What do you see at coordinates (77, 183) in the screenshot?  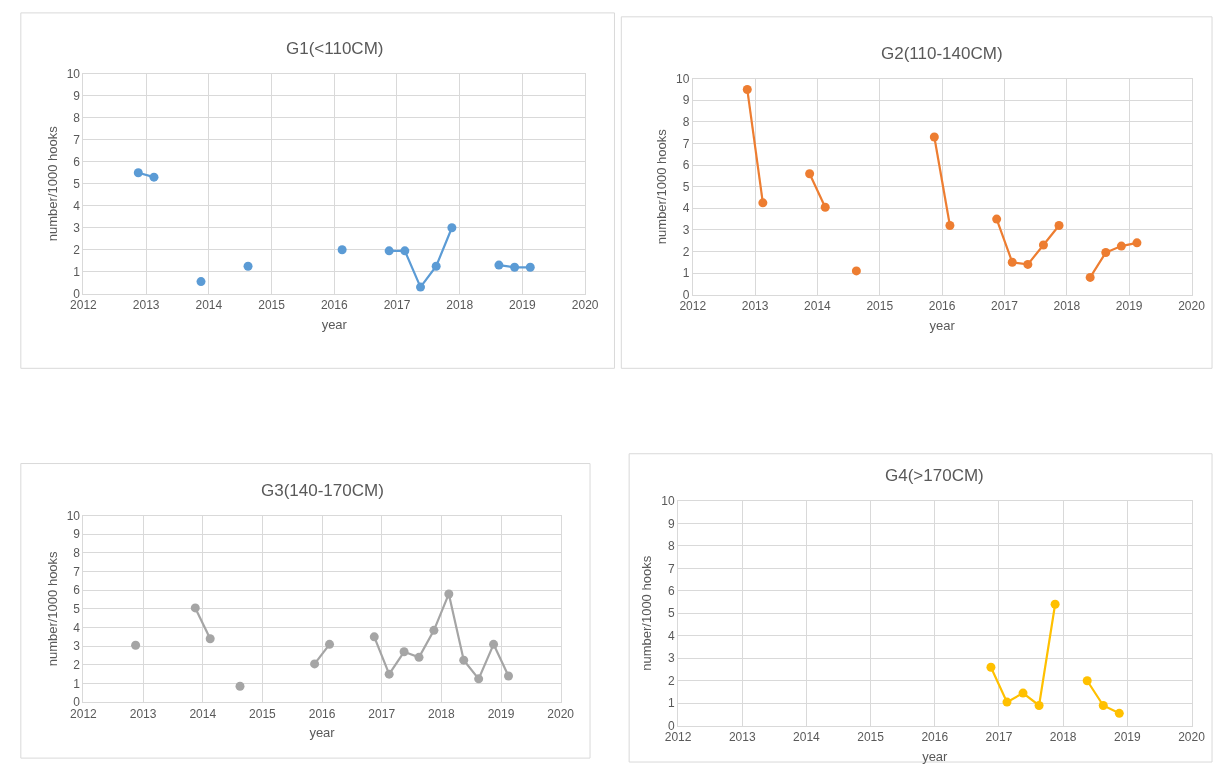 I see `y-tick-label: 5` at bounding box center [77, 183].